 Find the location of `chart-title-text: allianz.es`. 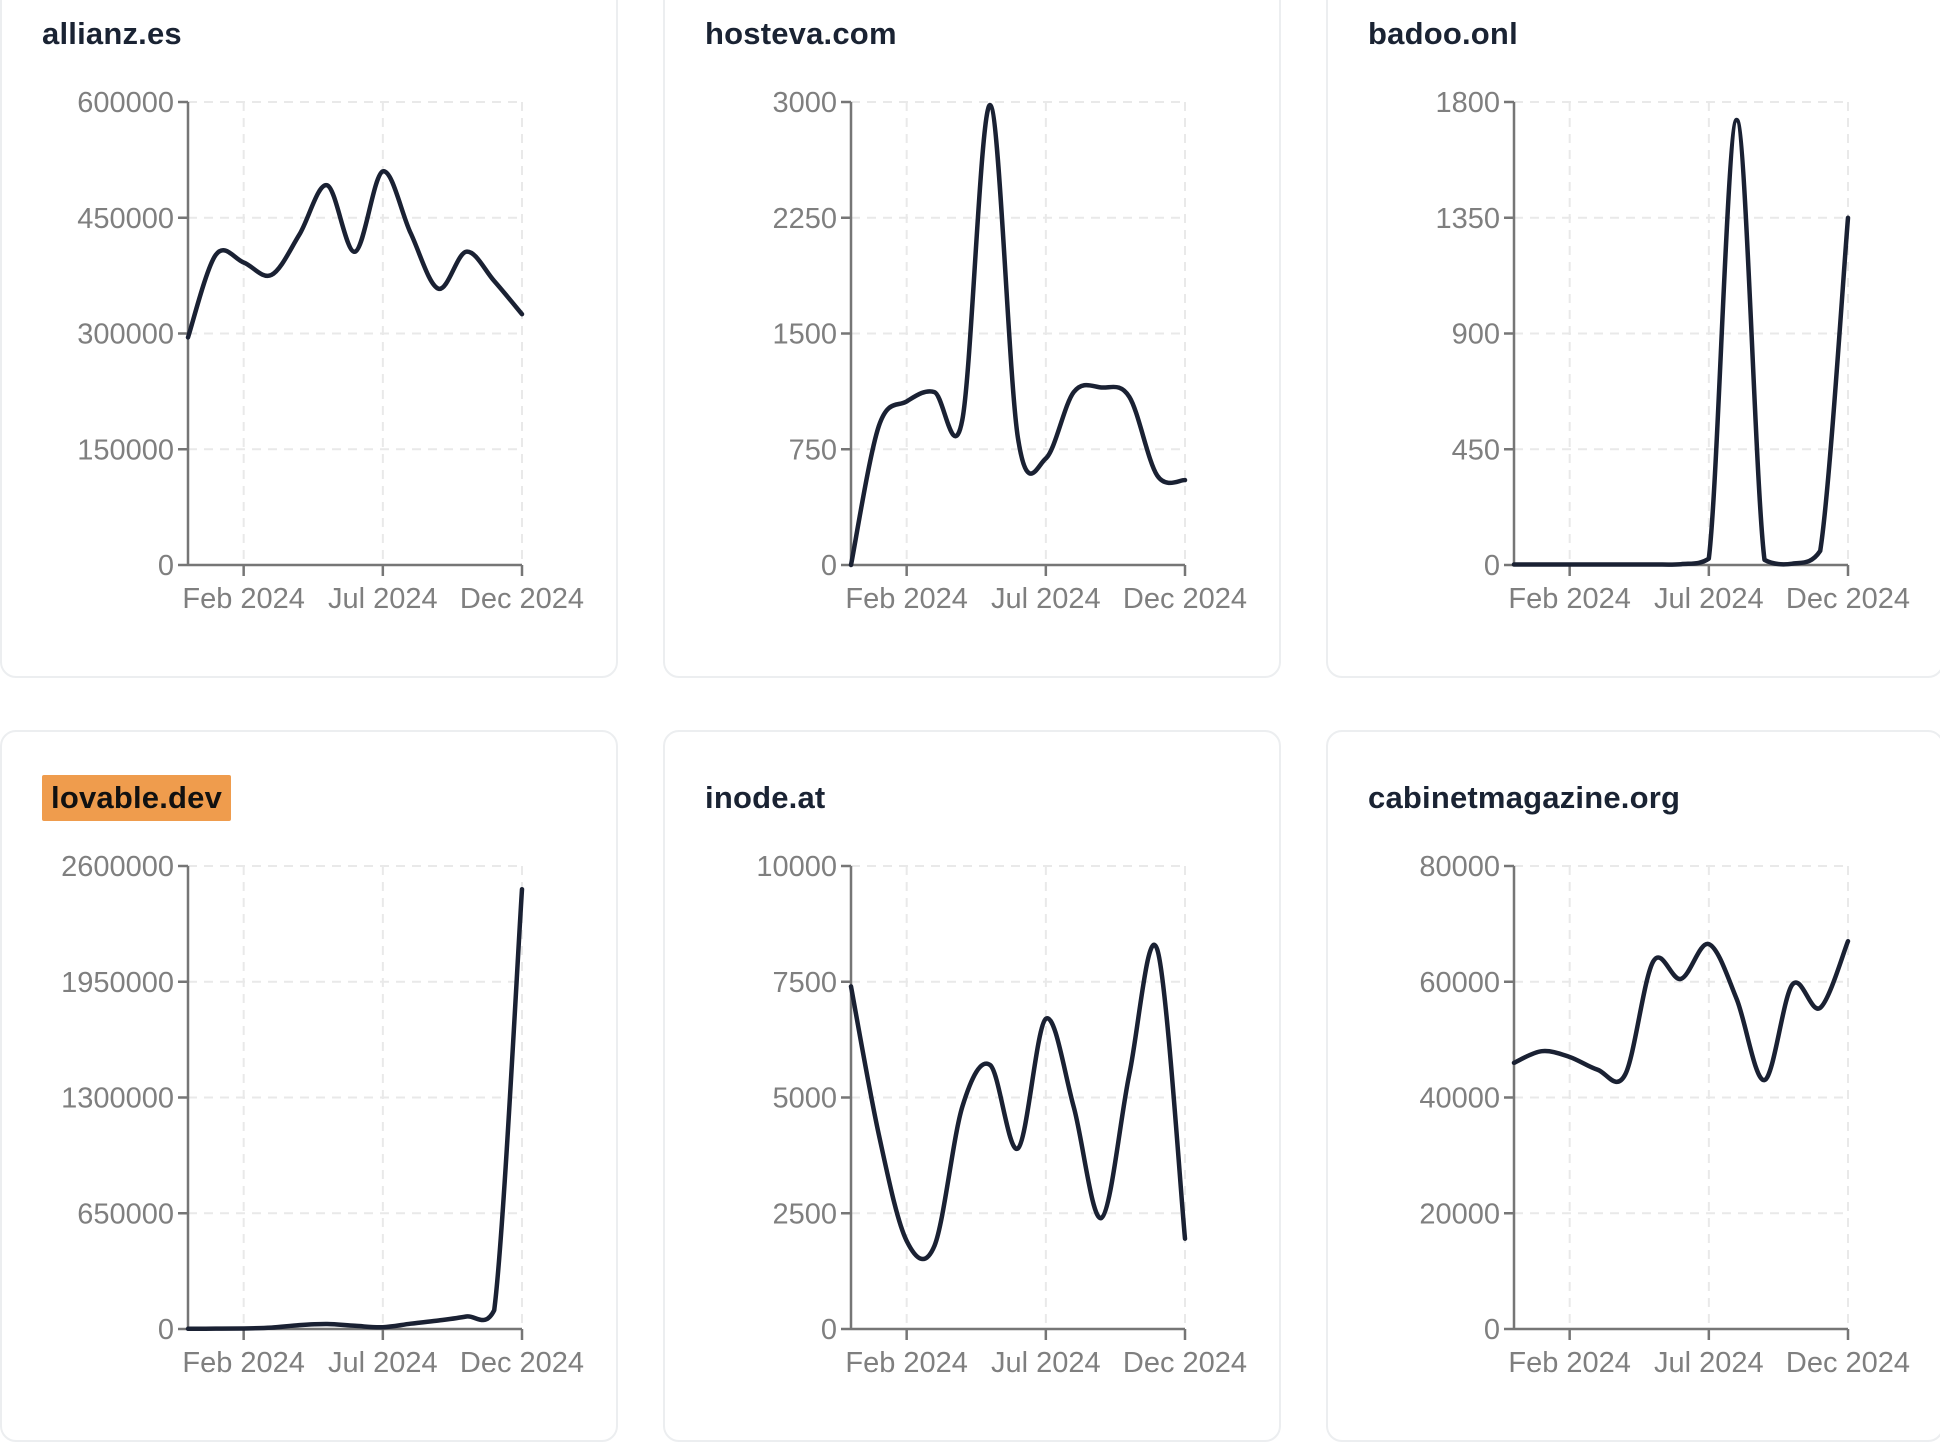

chart-title-text: allianz.es is located at coordinates (112, 33).